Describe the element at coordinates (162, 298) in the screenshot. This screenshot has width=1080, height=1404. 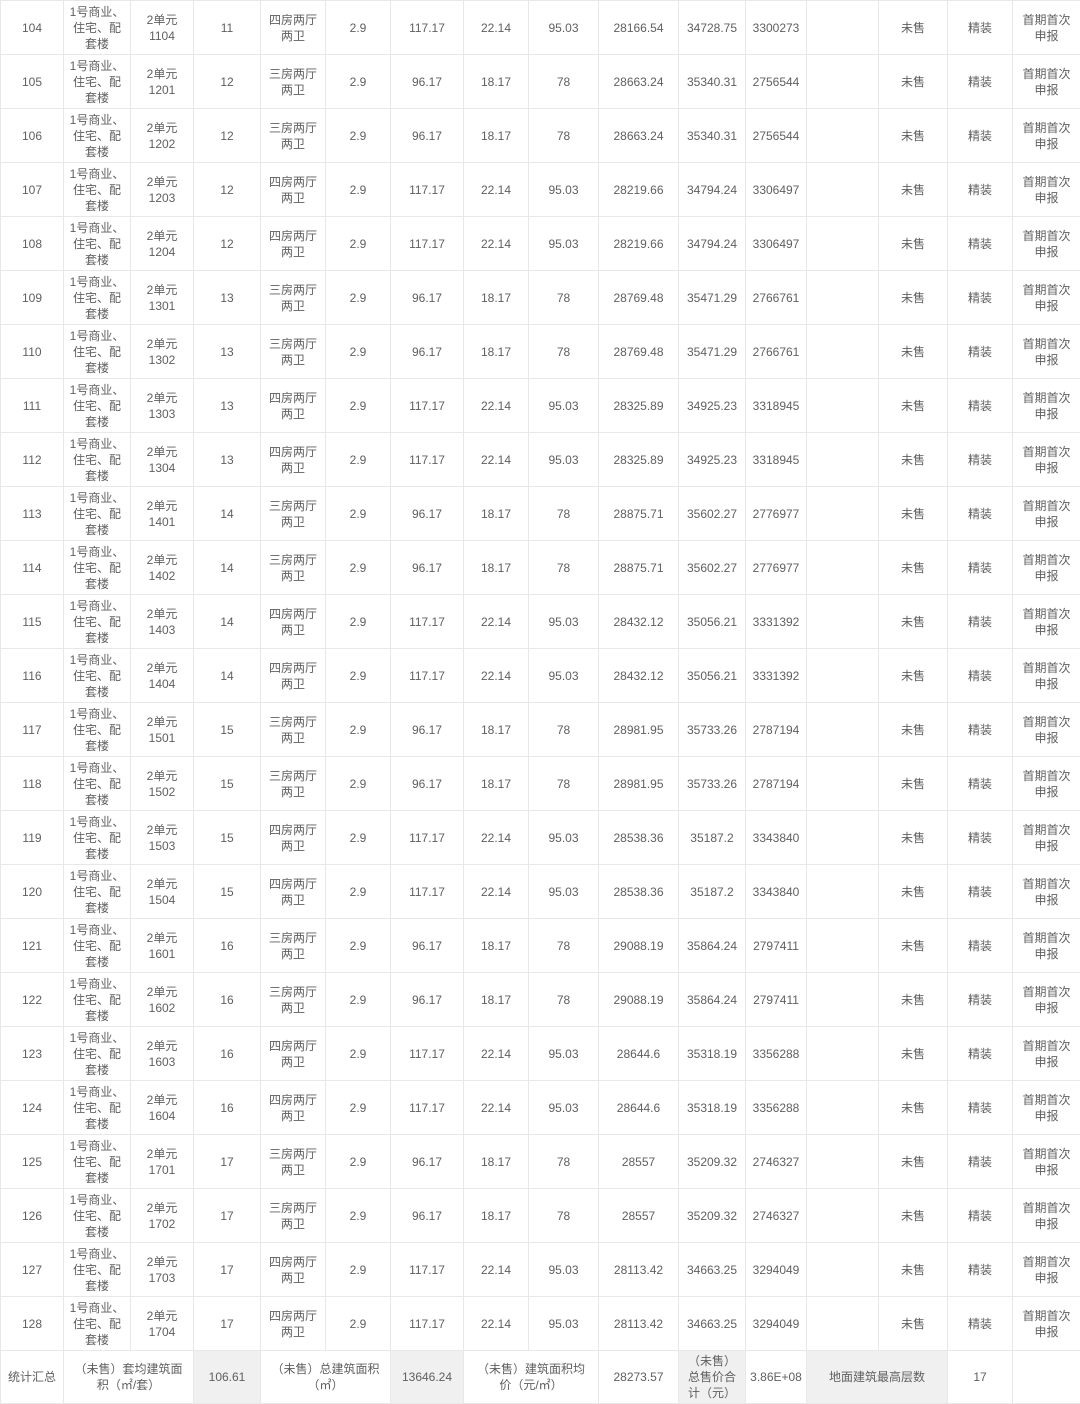
I see `cell-unit-room: 2单元 1301` at that location.